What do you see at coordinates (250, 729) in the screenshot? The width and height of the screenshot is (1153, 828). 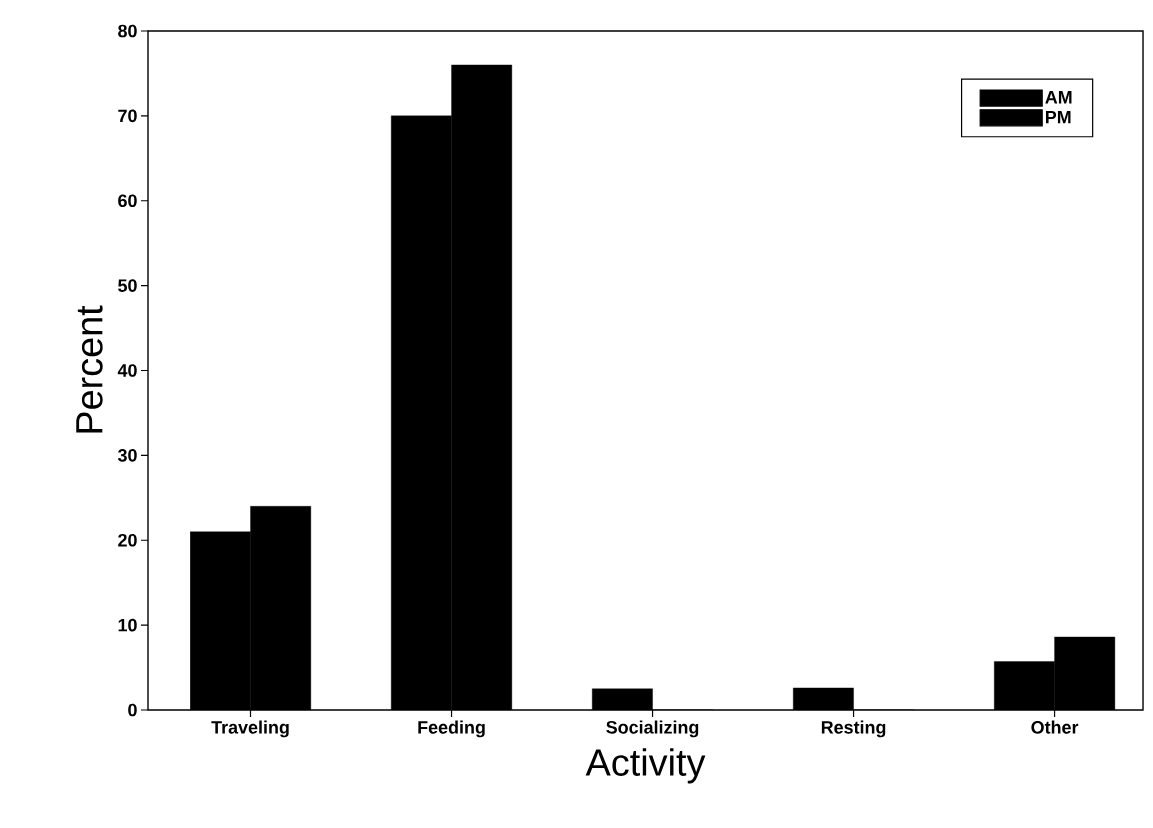 I see `x-tick-label: Traveling` at bounding box center [250, 729].